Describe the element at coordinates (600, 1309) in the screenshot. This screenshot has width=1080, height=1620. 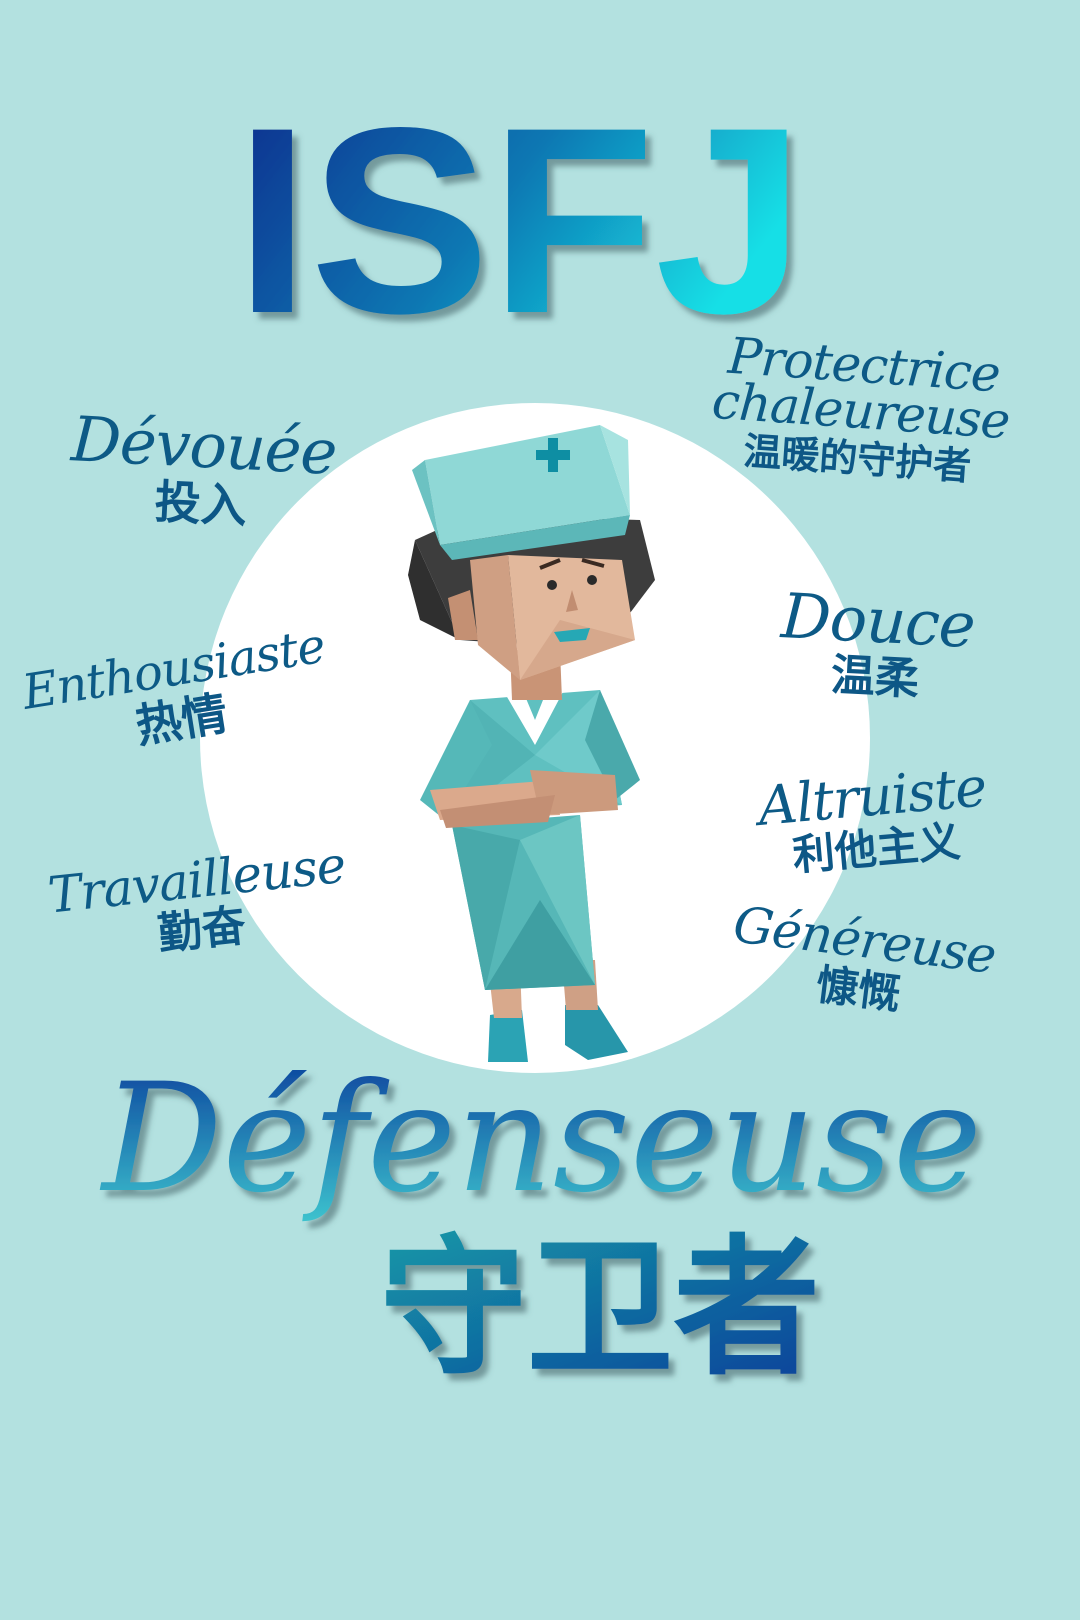
I see `subtitle-chinese: 守卫者` at that location.